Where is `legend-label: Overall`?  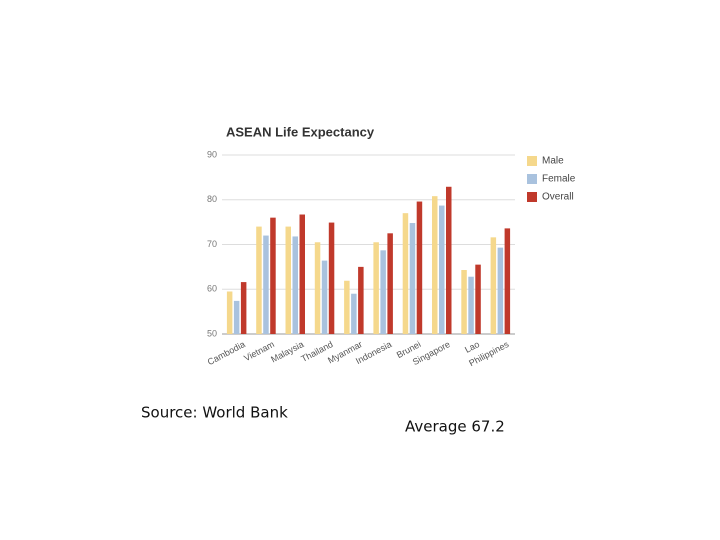
legend-label: Overall is located at coordinates (558, 197).